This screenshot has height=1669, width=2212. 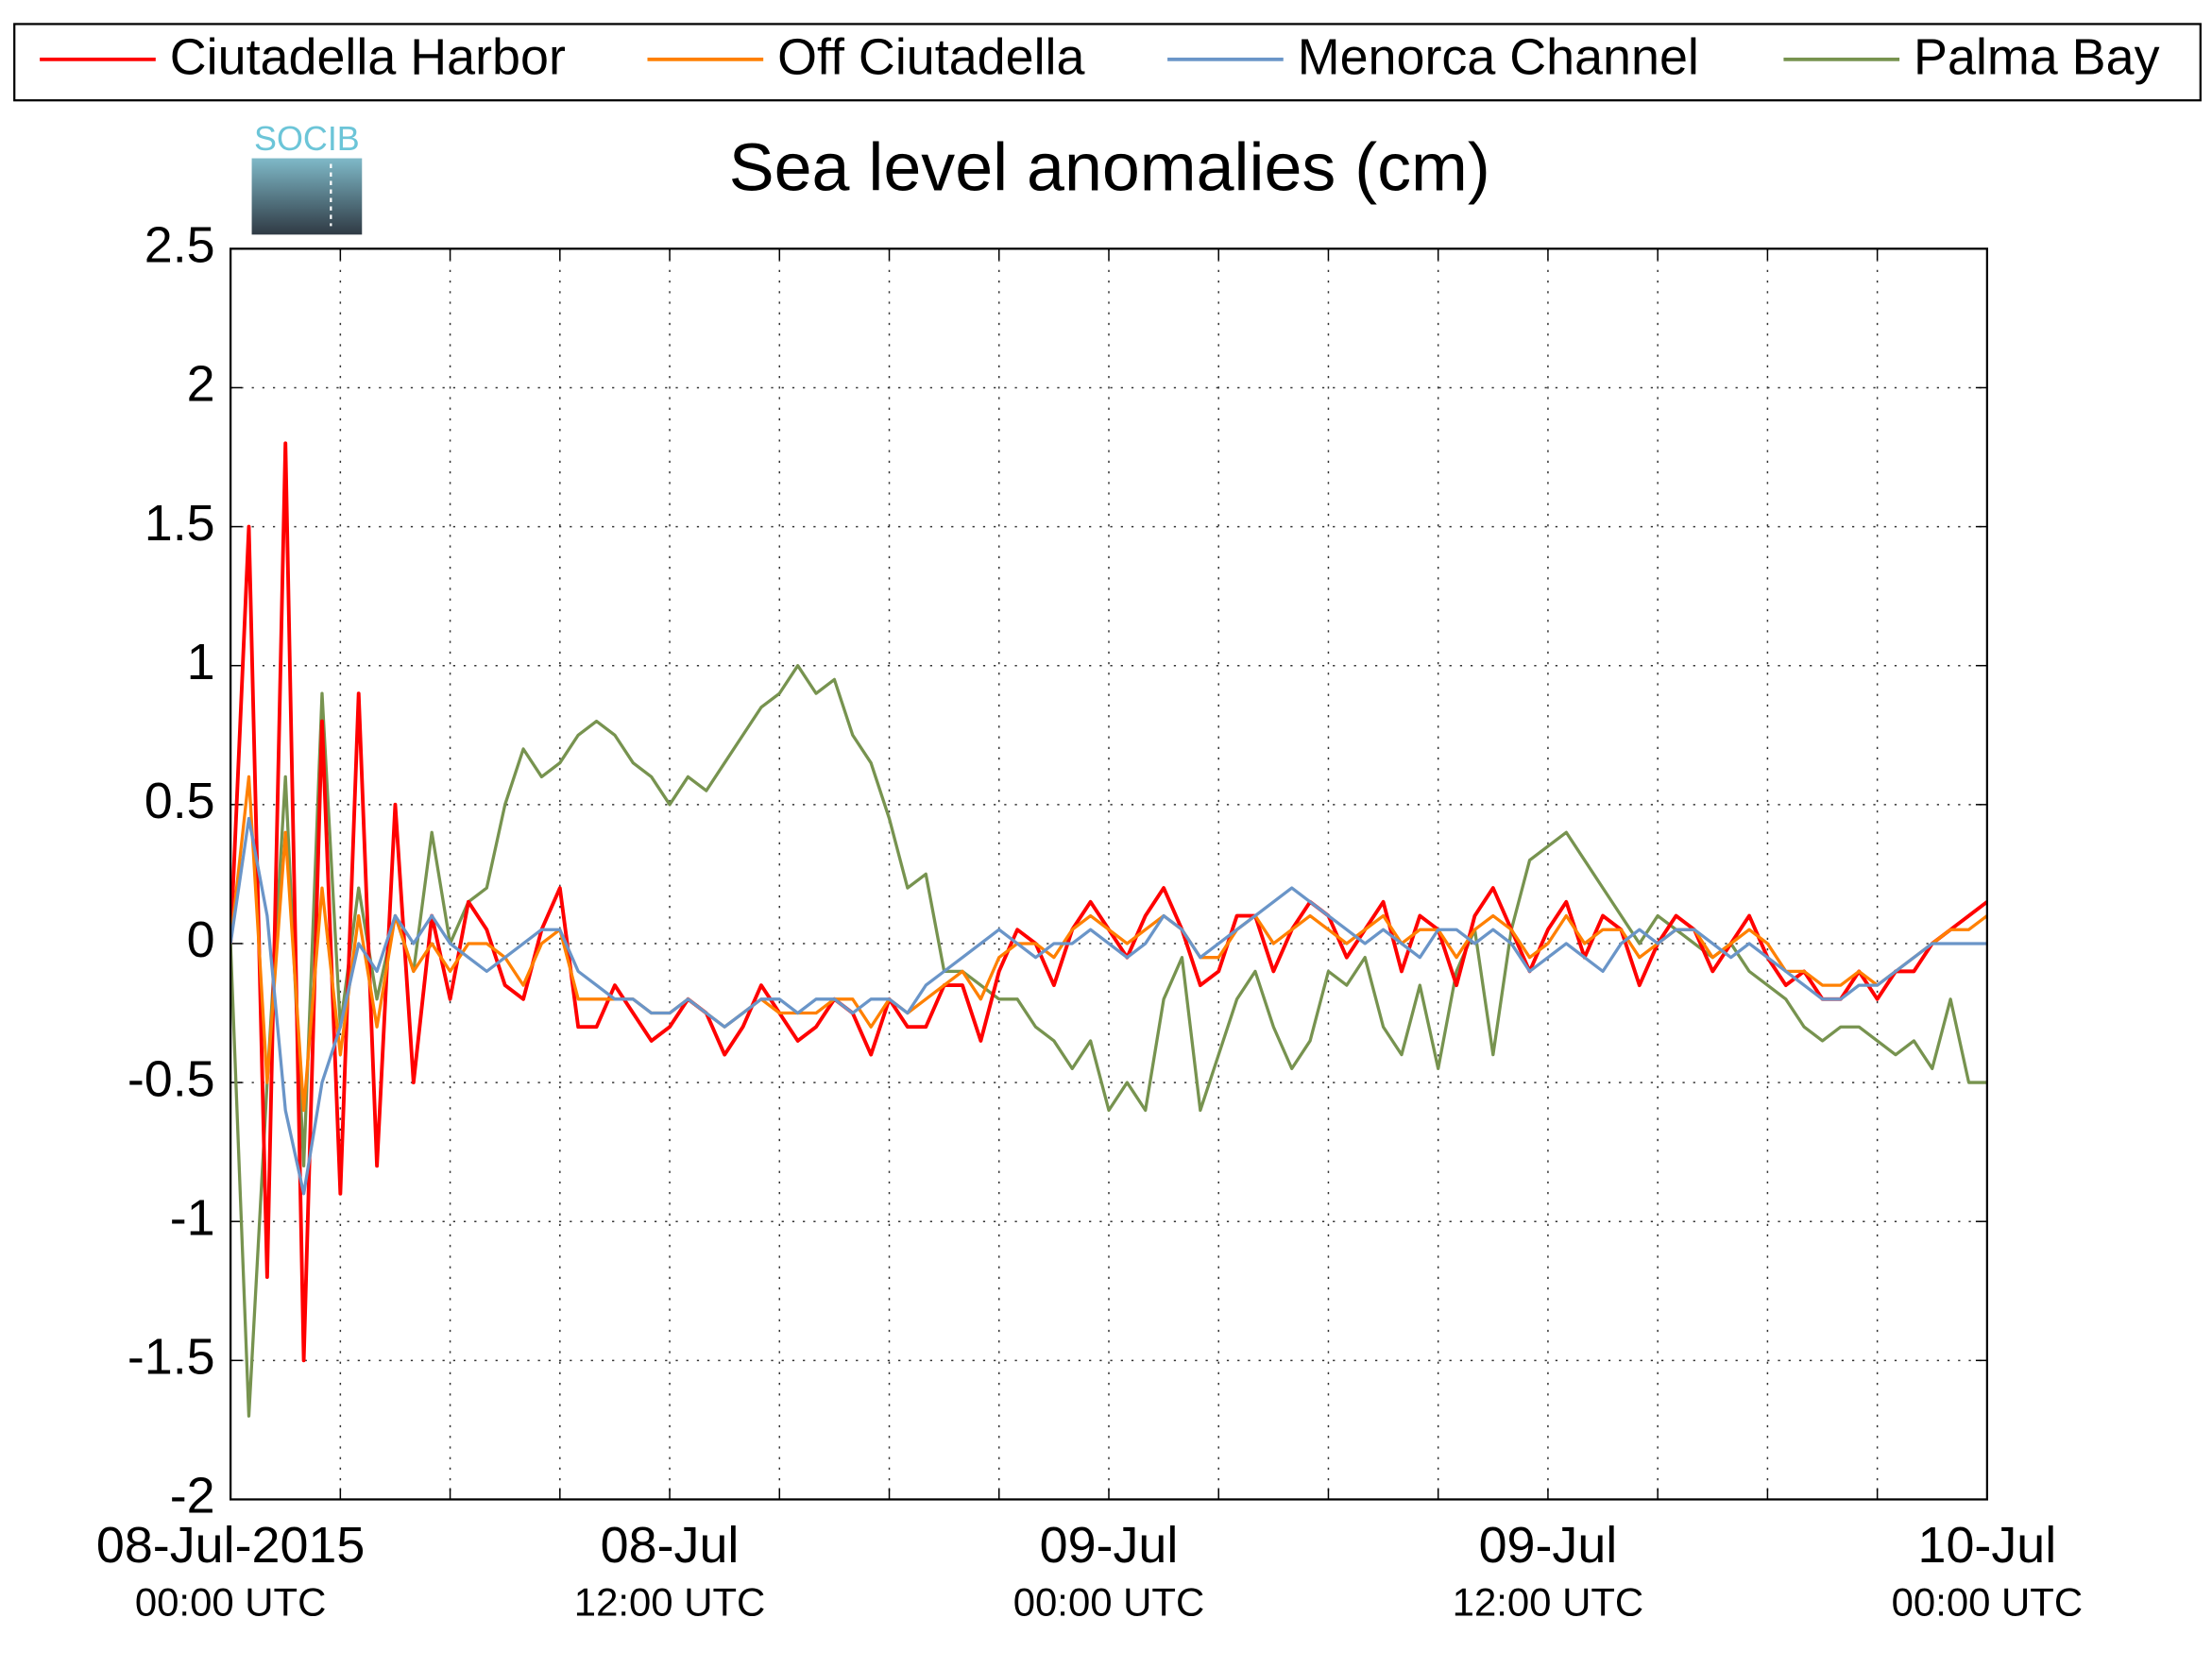 What do you see at coordinates (171, 1358) in the screenshot?
I see `y-tick-label: -1.5` at bounding box center [171, 1358].